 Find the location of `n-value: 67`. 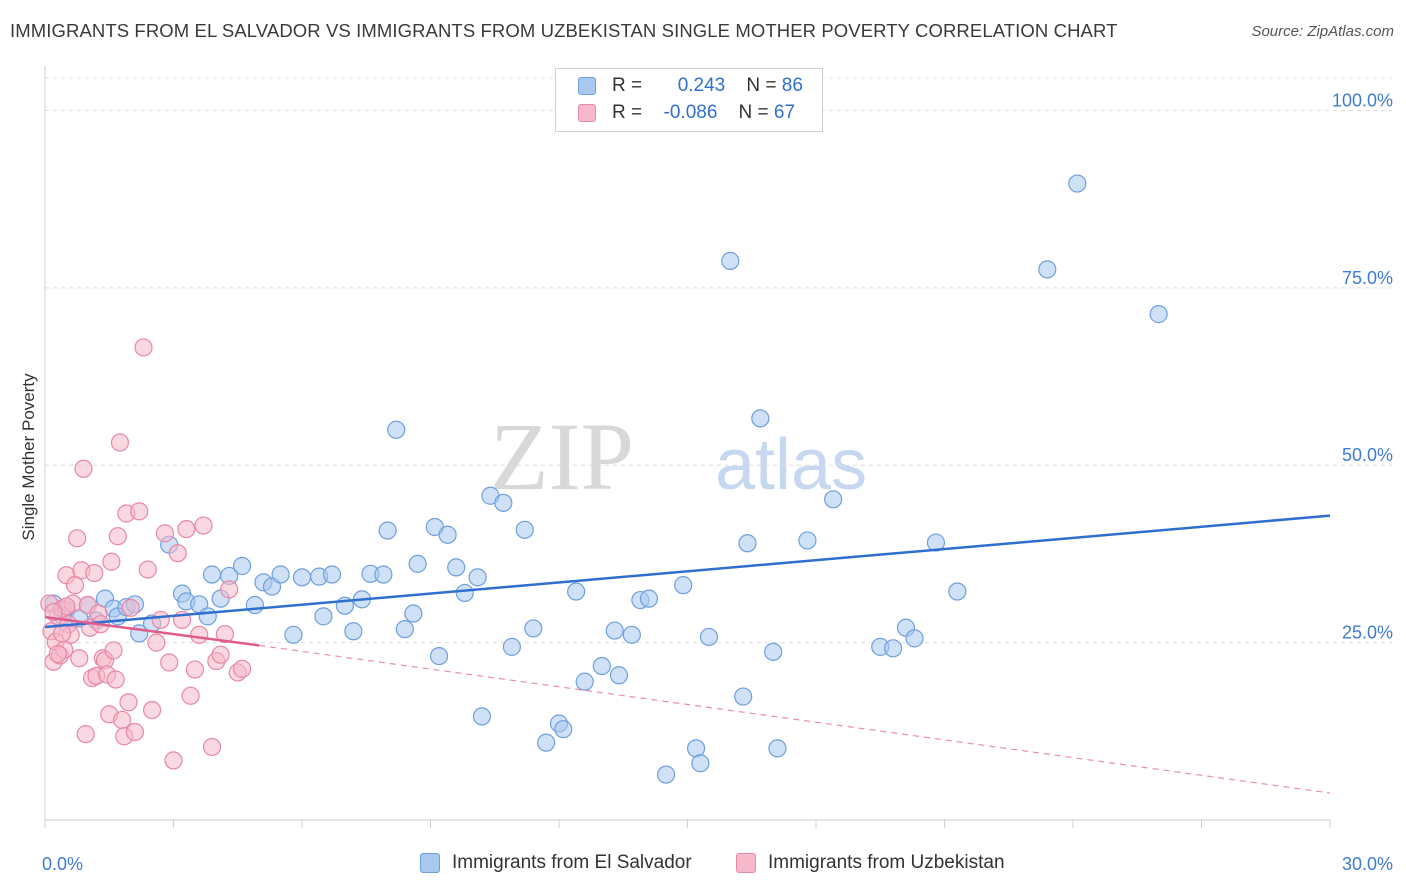

n-value: 67 is located at coordinates (784, 112).